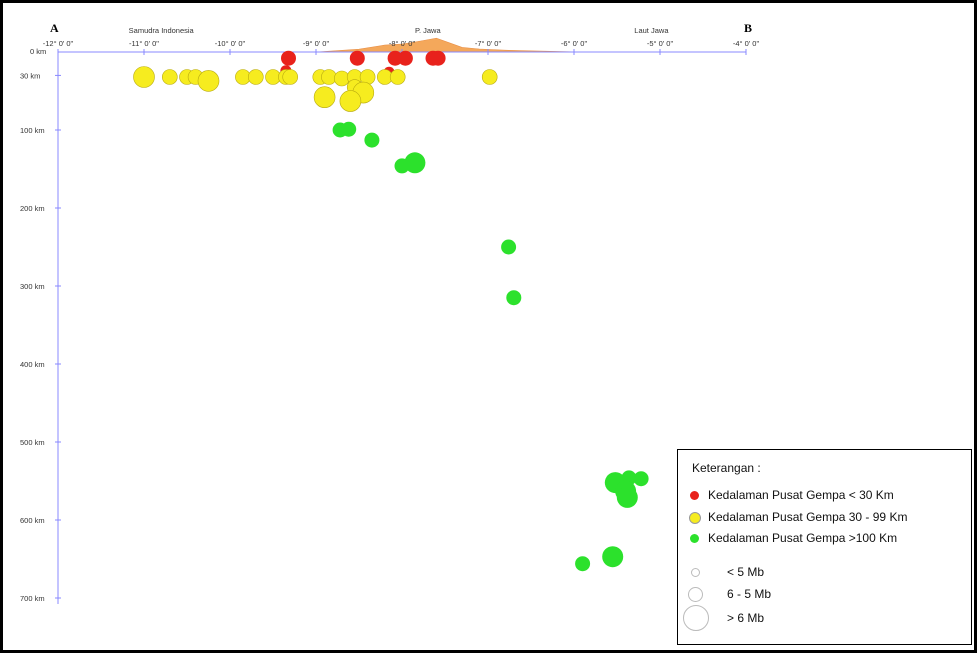  What do you see at coordinates (488, 43) in the screenshot?
I see `x-tick-label: -7° 0' 0"` at bounding box center [488, 43].